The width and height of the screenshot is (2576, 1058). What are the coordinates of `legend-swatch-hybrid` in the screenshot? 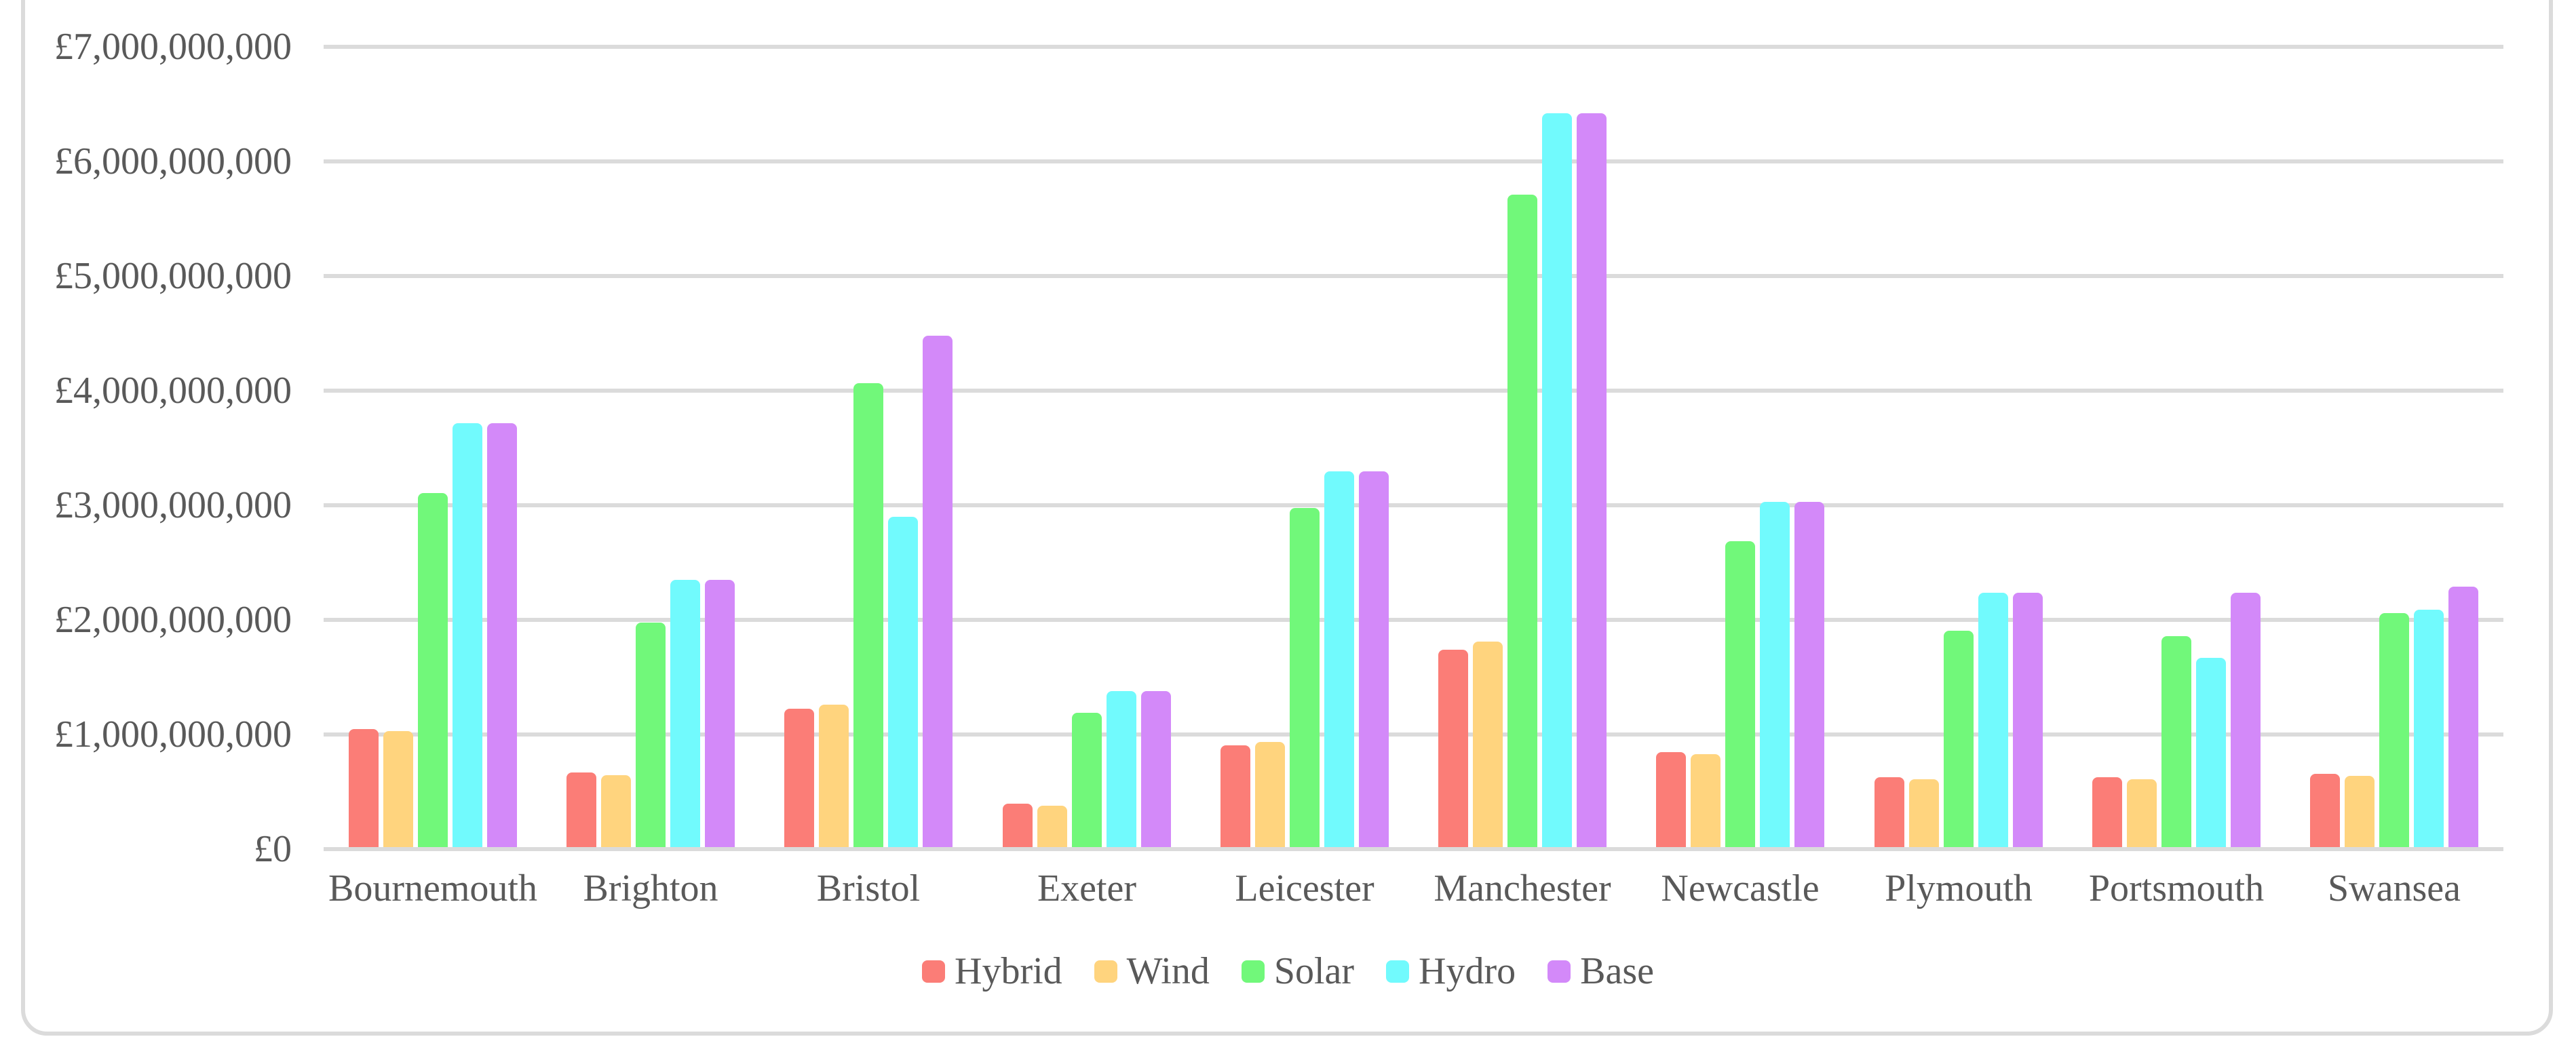 It's located at (933, 971).